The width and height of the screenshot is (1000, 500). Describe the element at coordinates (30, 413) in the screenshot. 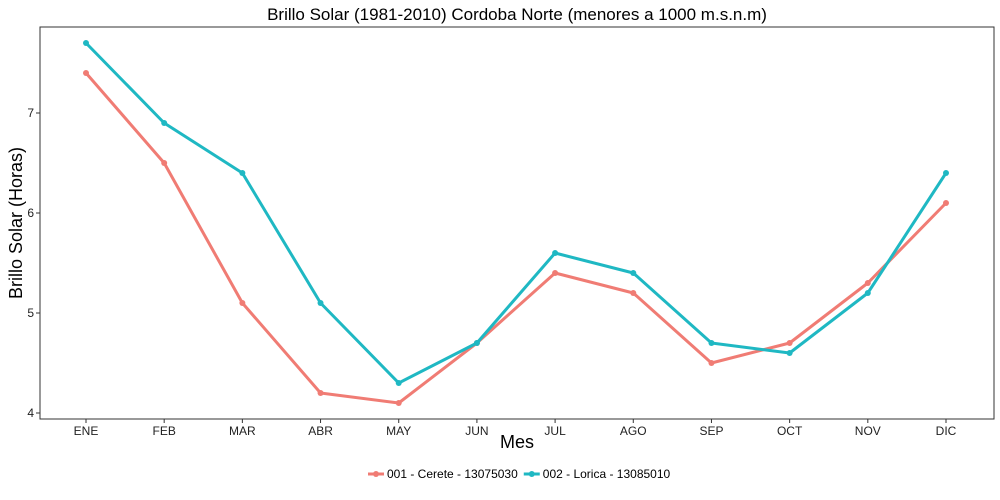

I see `y-tick-label: 4` at that location.